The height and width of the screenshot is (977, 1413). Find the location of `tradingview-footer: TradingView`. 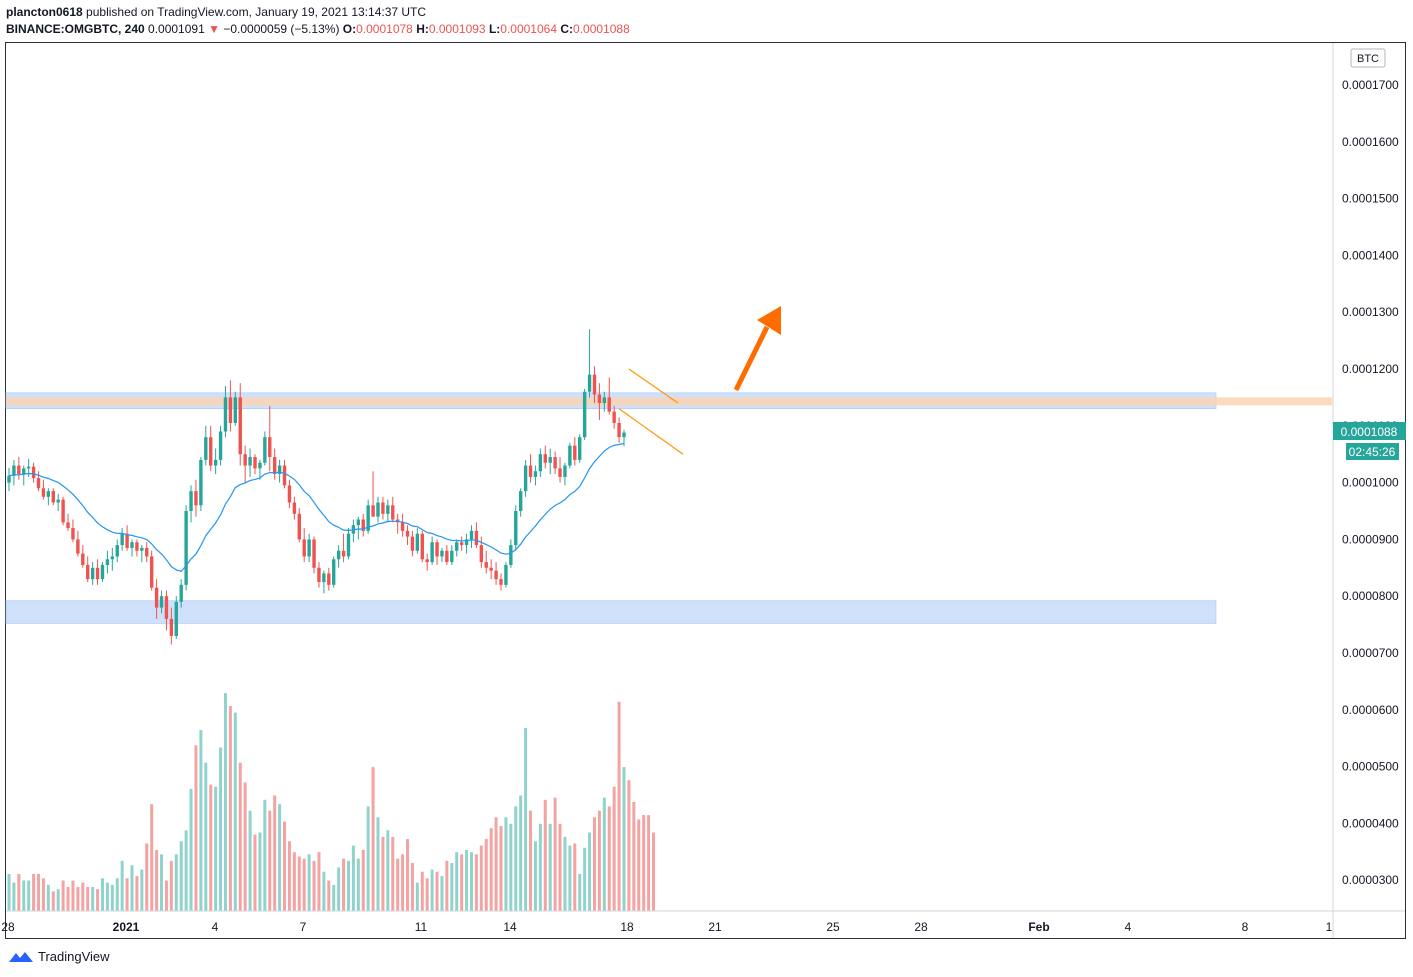

tradingview-footer: TradingView is located at coordinates (59, 956).